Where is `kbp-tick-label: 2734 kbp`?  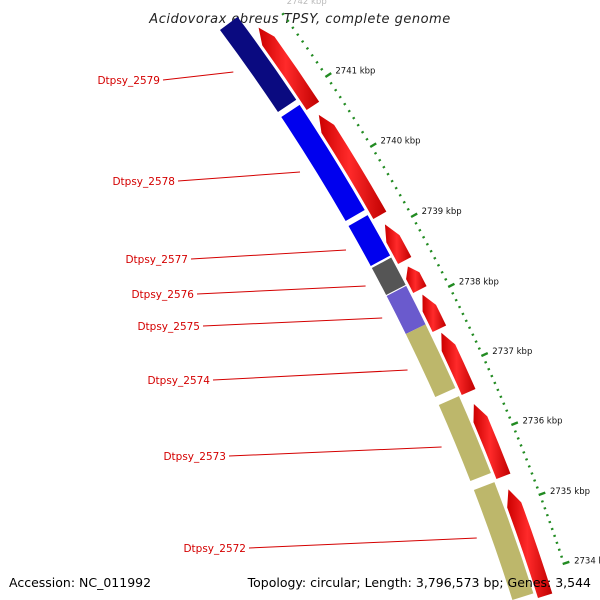 kbp-tick-label: 2734 kbp is located at coordinates (587, 561).